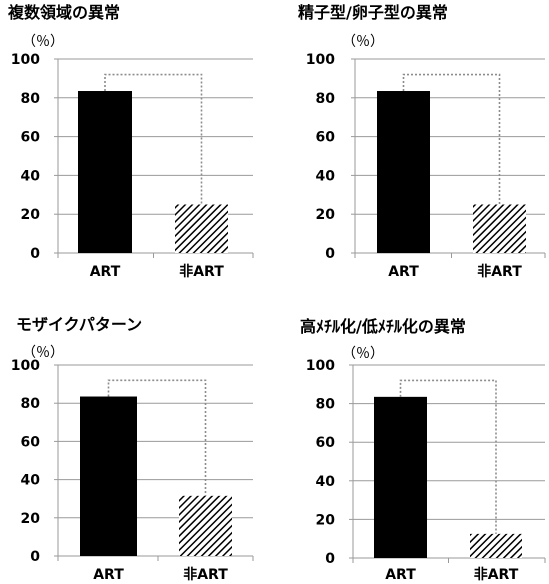  What do you see at coordinates (79, 324) in the screenshot?
I see `chart-title: モザイクパターン` at bounding box center [79, 324].